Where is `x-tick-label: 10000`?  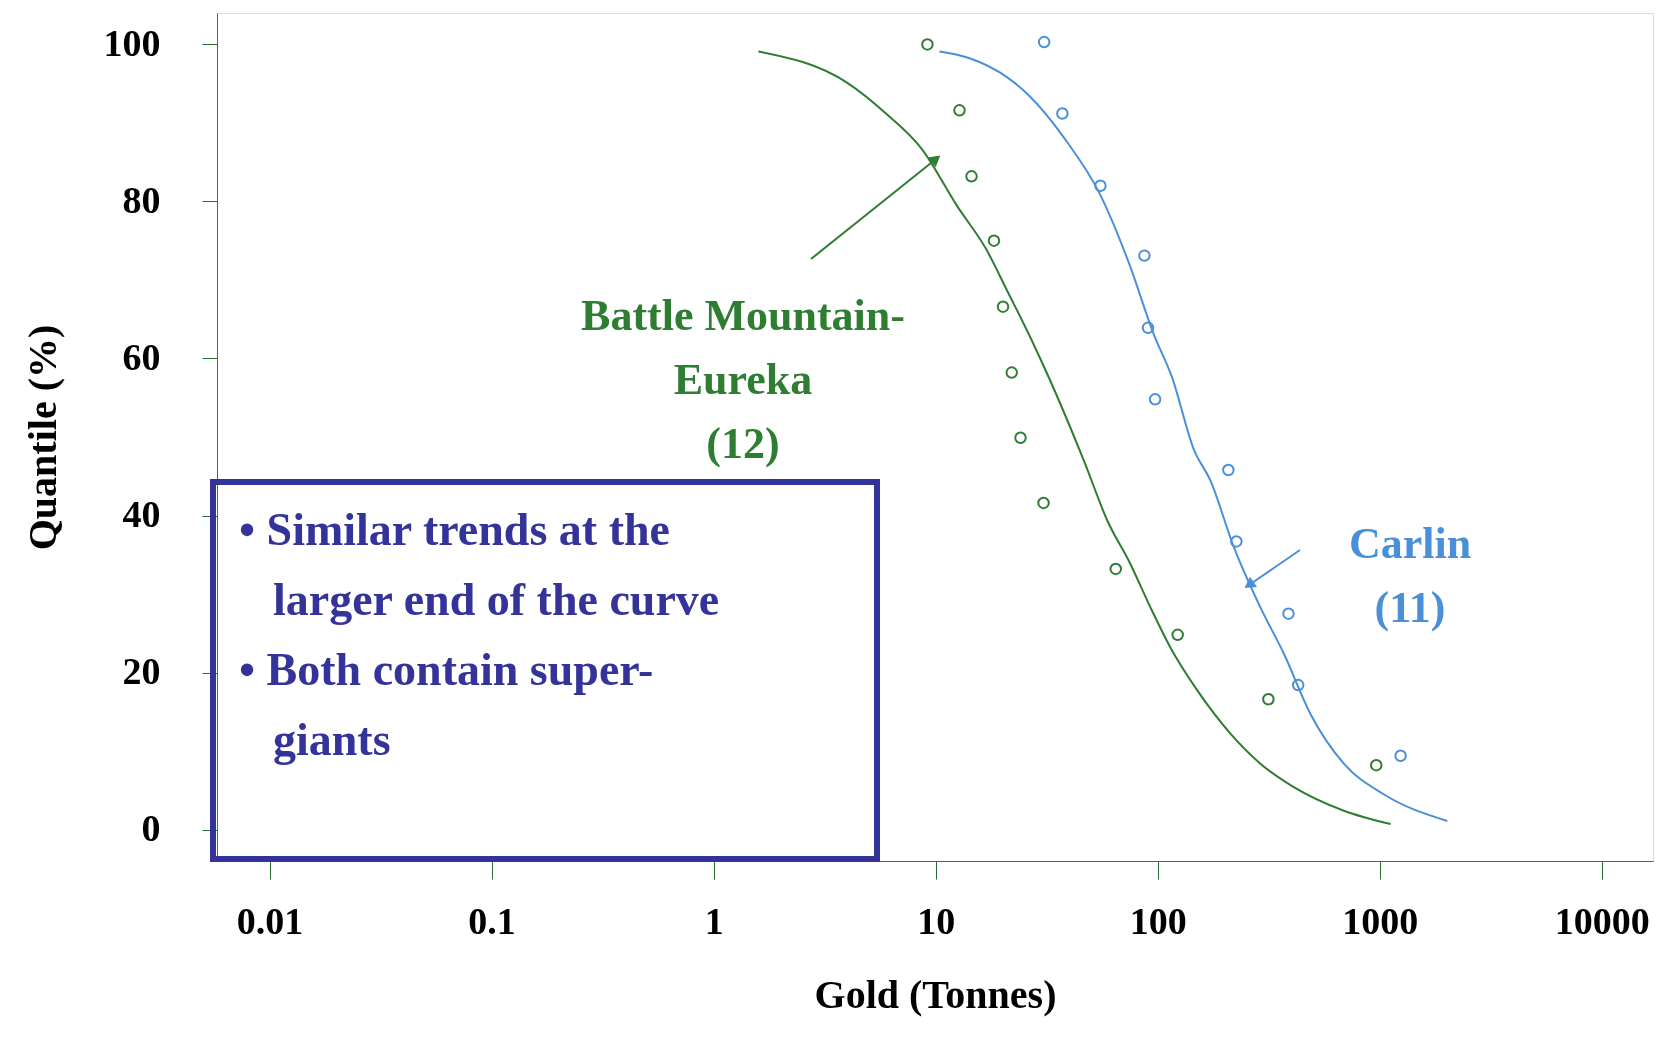 x-tick-label: 10000 is located at coordinates (1602, 920).